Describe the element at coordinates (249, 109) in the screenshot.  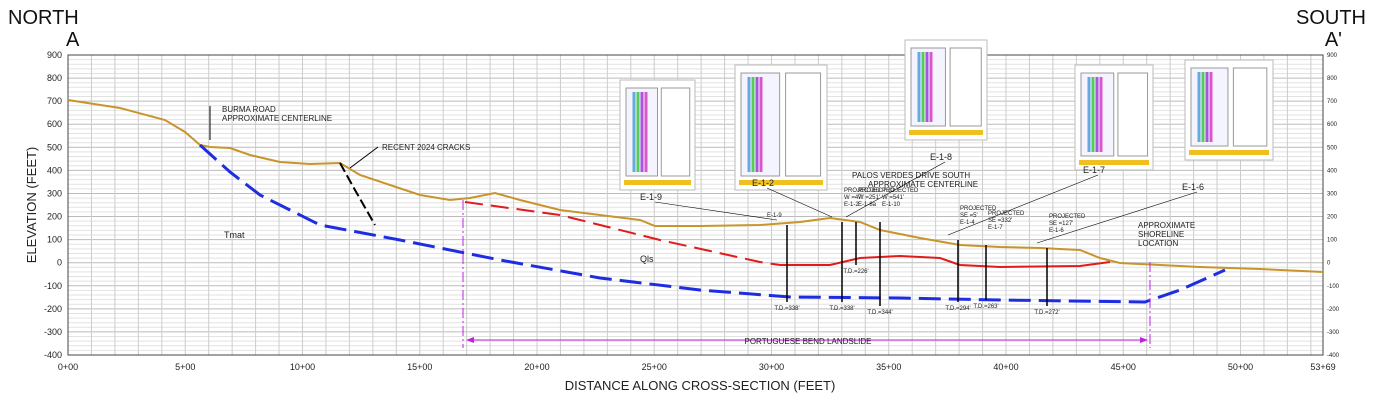
I see `annotation: BURMA ROAD` at that location.